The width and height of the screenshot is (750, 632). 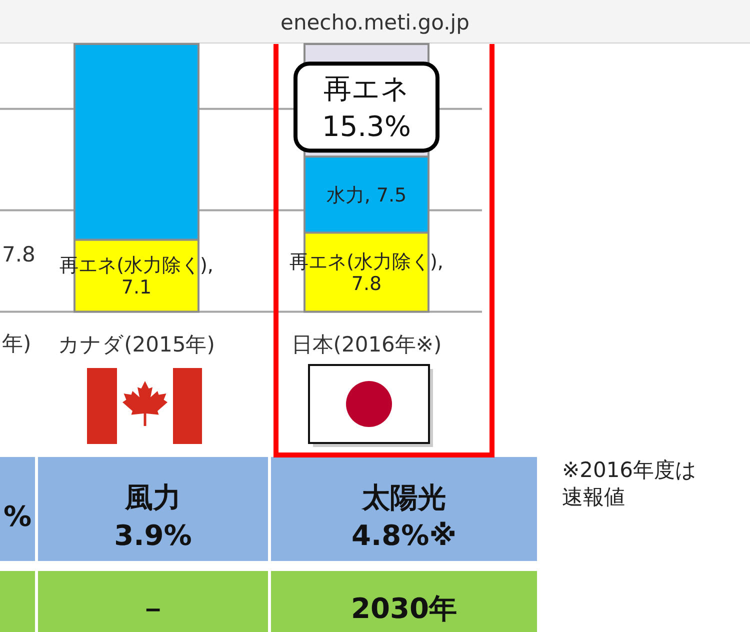 What do you see at coordinates (153, 516) in the screenshot?
I see `text: 風力 3.9%` at bounding box center [153, 516].